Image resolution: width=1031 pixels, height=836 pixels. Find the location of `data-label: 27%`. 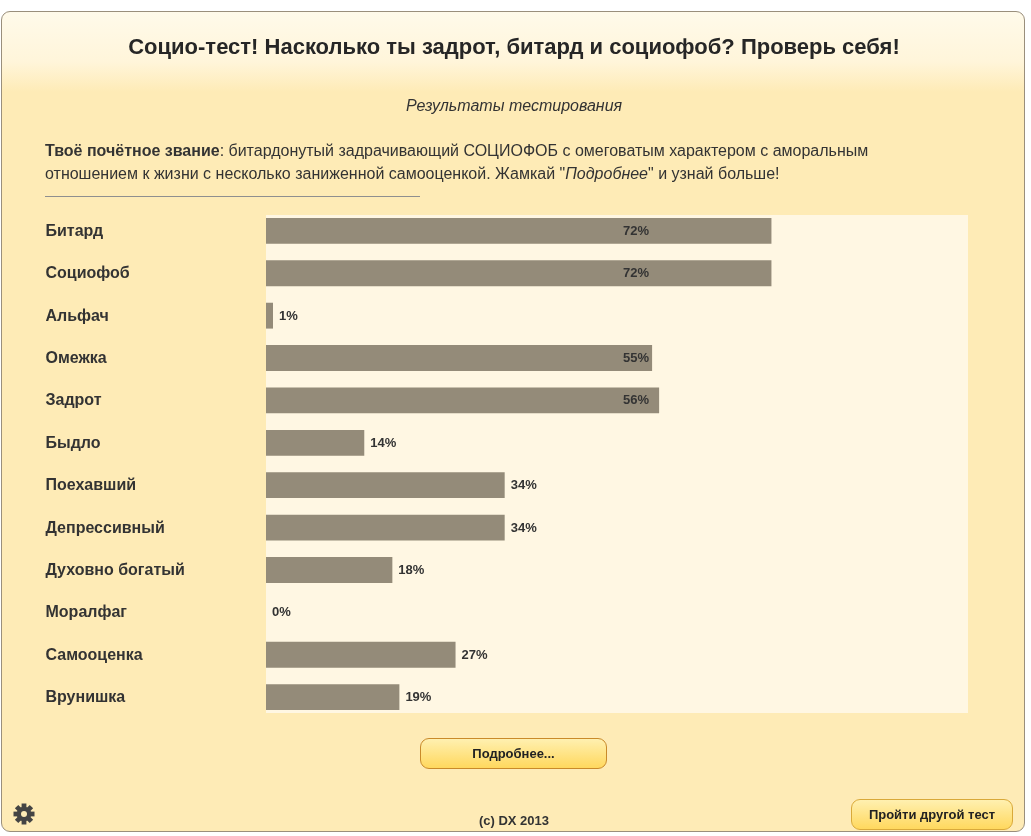

data-label: 27% is located at coordinates (474, 654).